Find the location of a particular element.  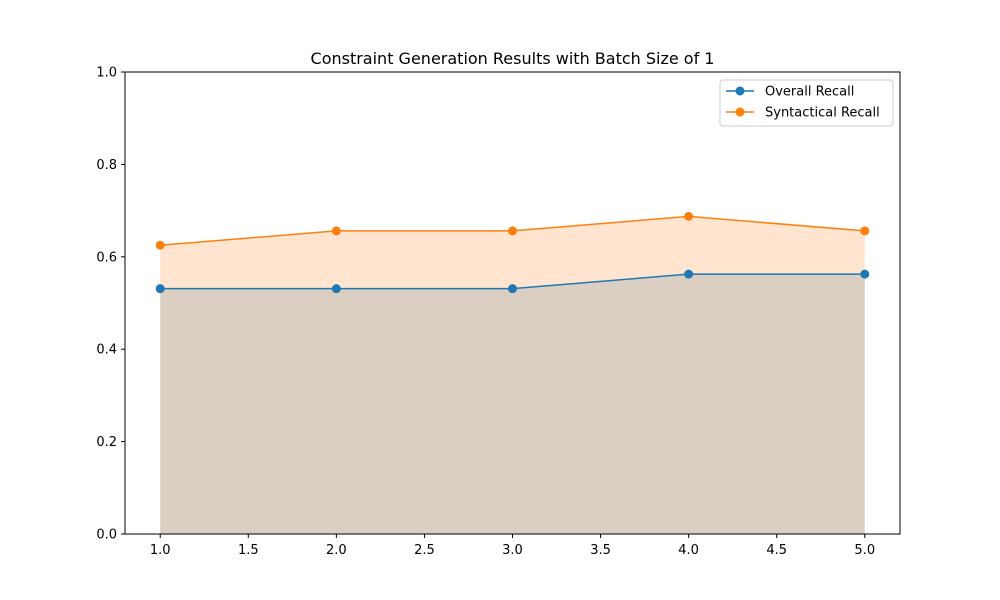

y-tick-label: 0.6 is located at coordinates (106, 257).